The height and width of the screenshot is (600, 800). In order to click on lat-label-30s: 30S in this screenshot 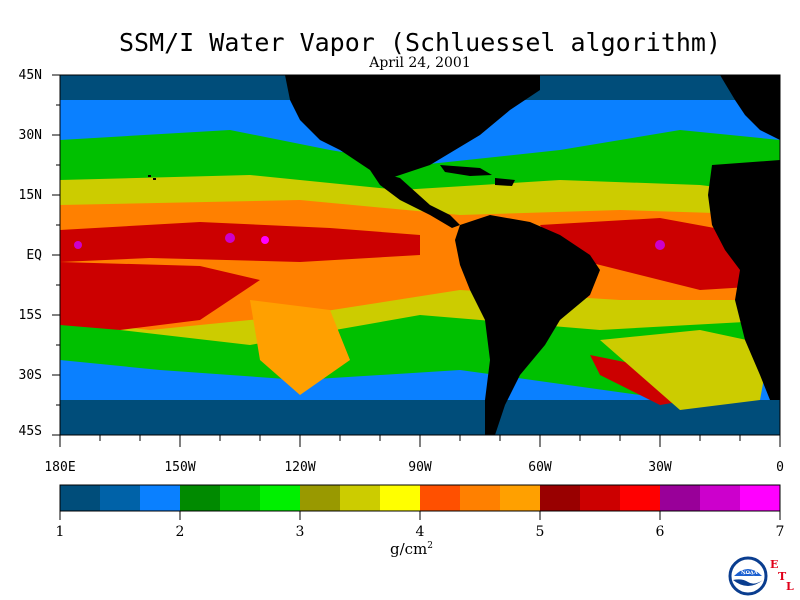, I will do `click(30, 375)`.